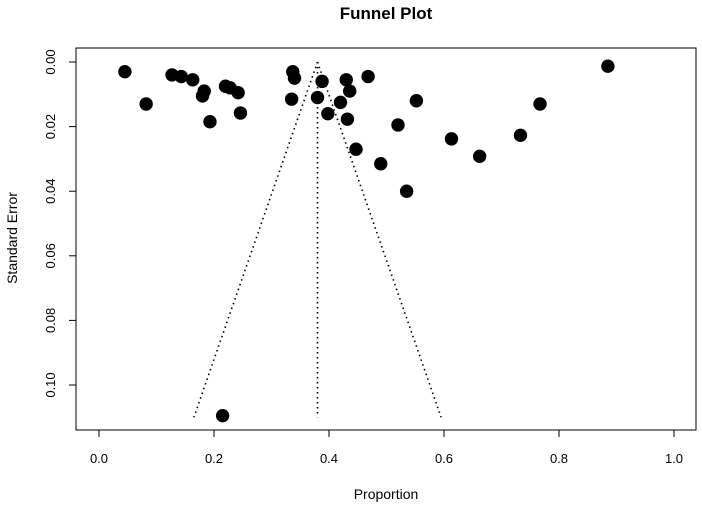 The width and height of the screenshot is (702, 505). Describe the element at coordinates (50, 255) in the screenshot. I see `y-tick-label: 0.06` at that location.